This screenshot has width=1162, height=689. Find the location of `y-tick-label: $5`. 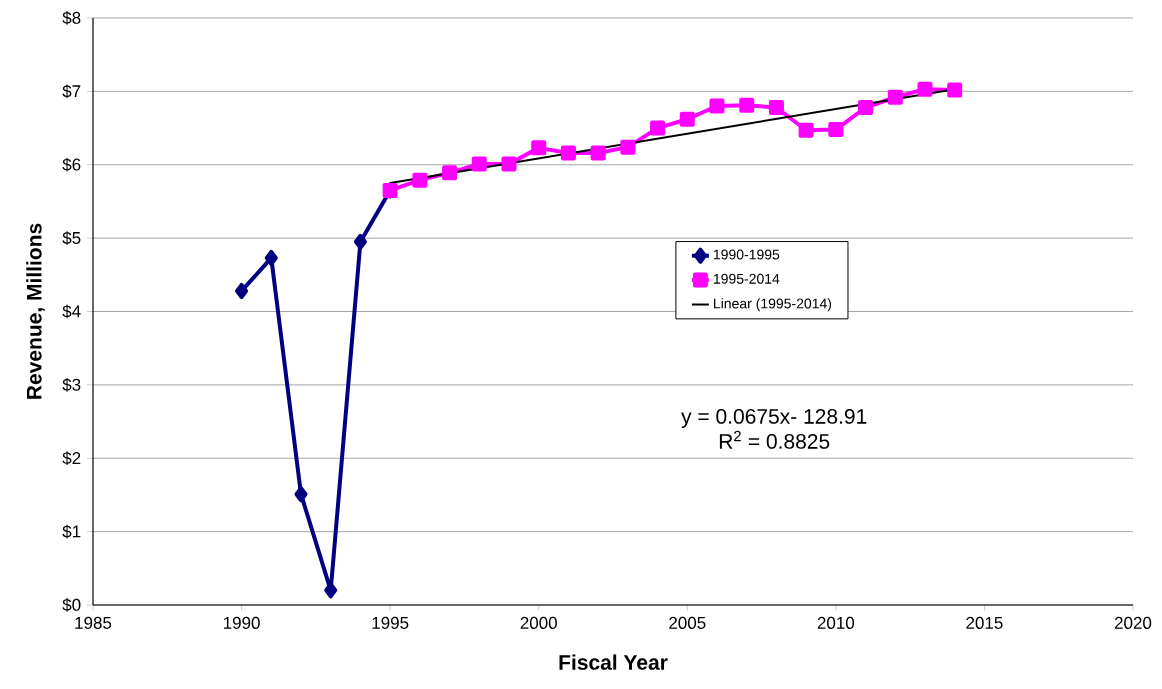

y-tick-label: $5 is located at coordinates (71, 238).